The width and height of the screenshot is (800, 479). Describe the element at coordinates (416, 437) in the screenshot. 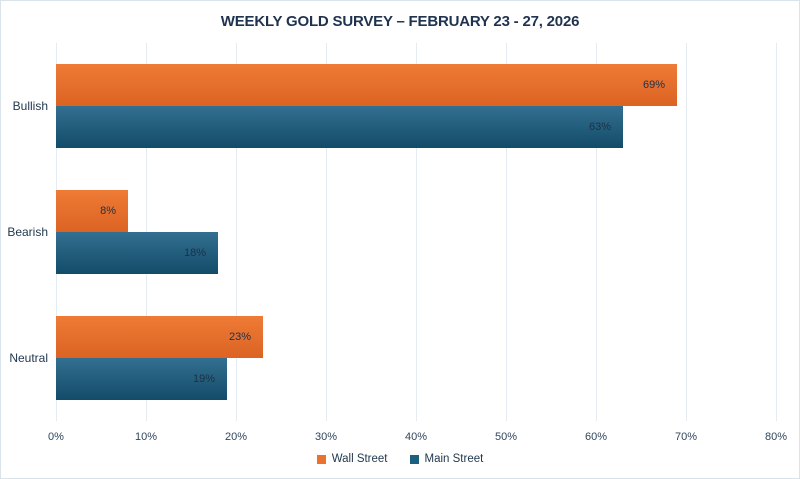

I see `x-axis-tick-label: 40%` at that location.